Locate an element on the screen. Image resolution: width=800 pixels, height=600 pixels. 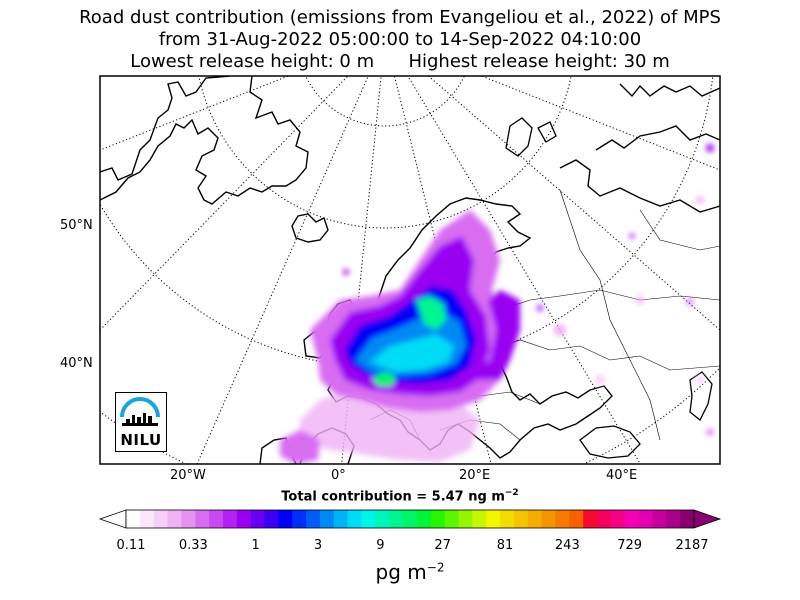
colorbar-tick-label: 243 is located at coordinates (567, 545).